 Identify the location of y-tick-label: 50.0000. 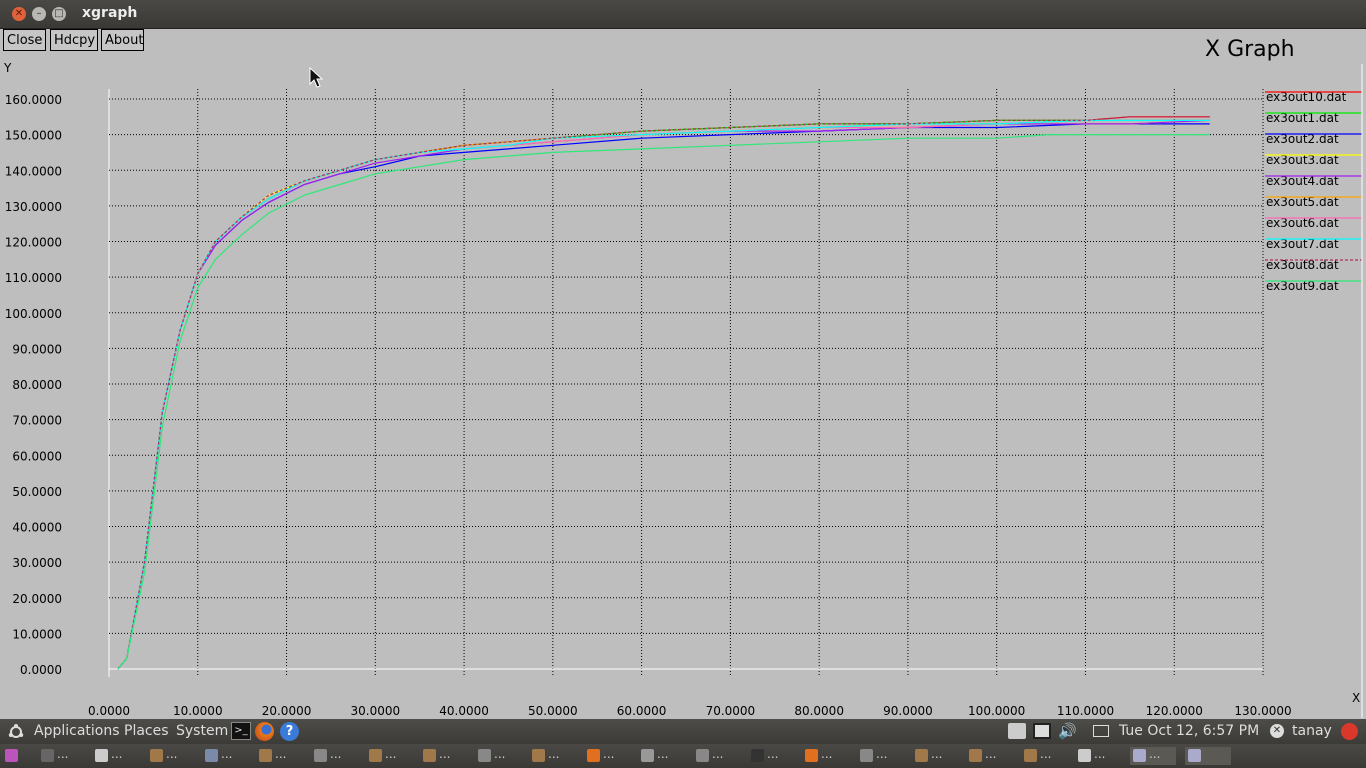
(37, 492).